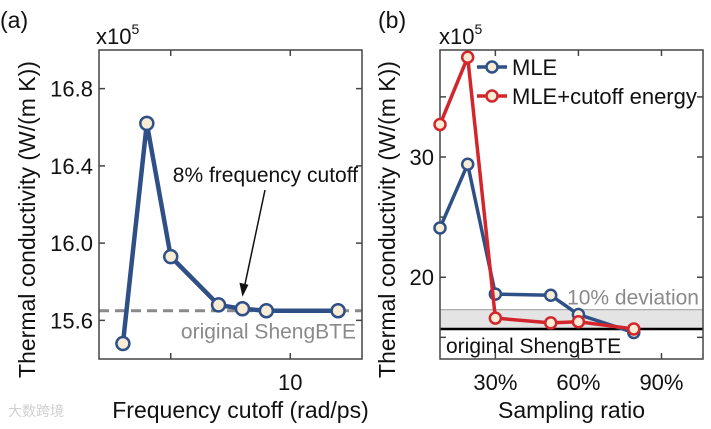  What do you see at coordinates (71, 320) in the screenshot?
I see `y-tick-label: 15.6` at bounding box center [71, 320].